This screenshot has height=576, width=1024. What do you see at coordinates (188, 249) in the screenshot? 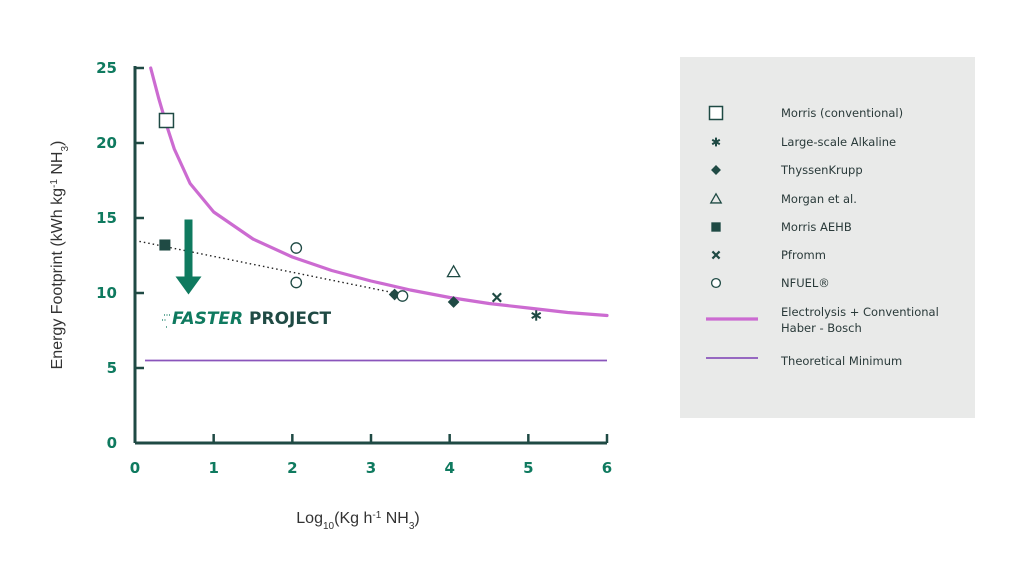
I see `arrow-shaft` at bounding box center [188, 249].